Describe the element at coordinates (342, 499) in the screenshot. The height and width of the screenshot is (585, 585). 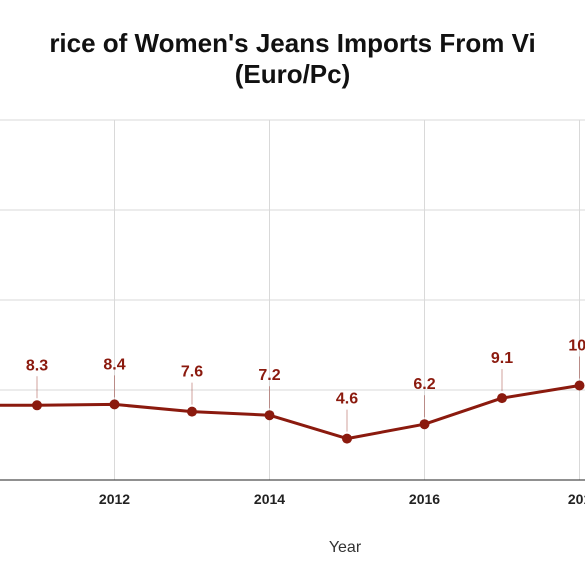
I see `x-tick-labels: 2012 2014 2016 201` at that location.